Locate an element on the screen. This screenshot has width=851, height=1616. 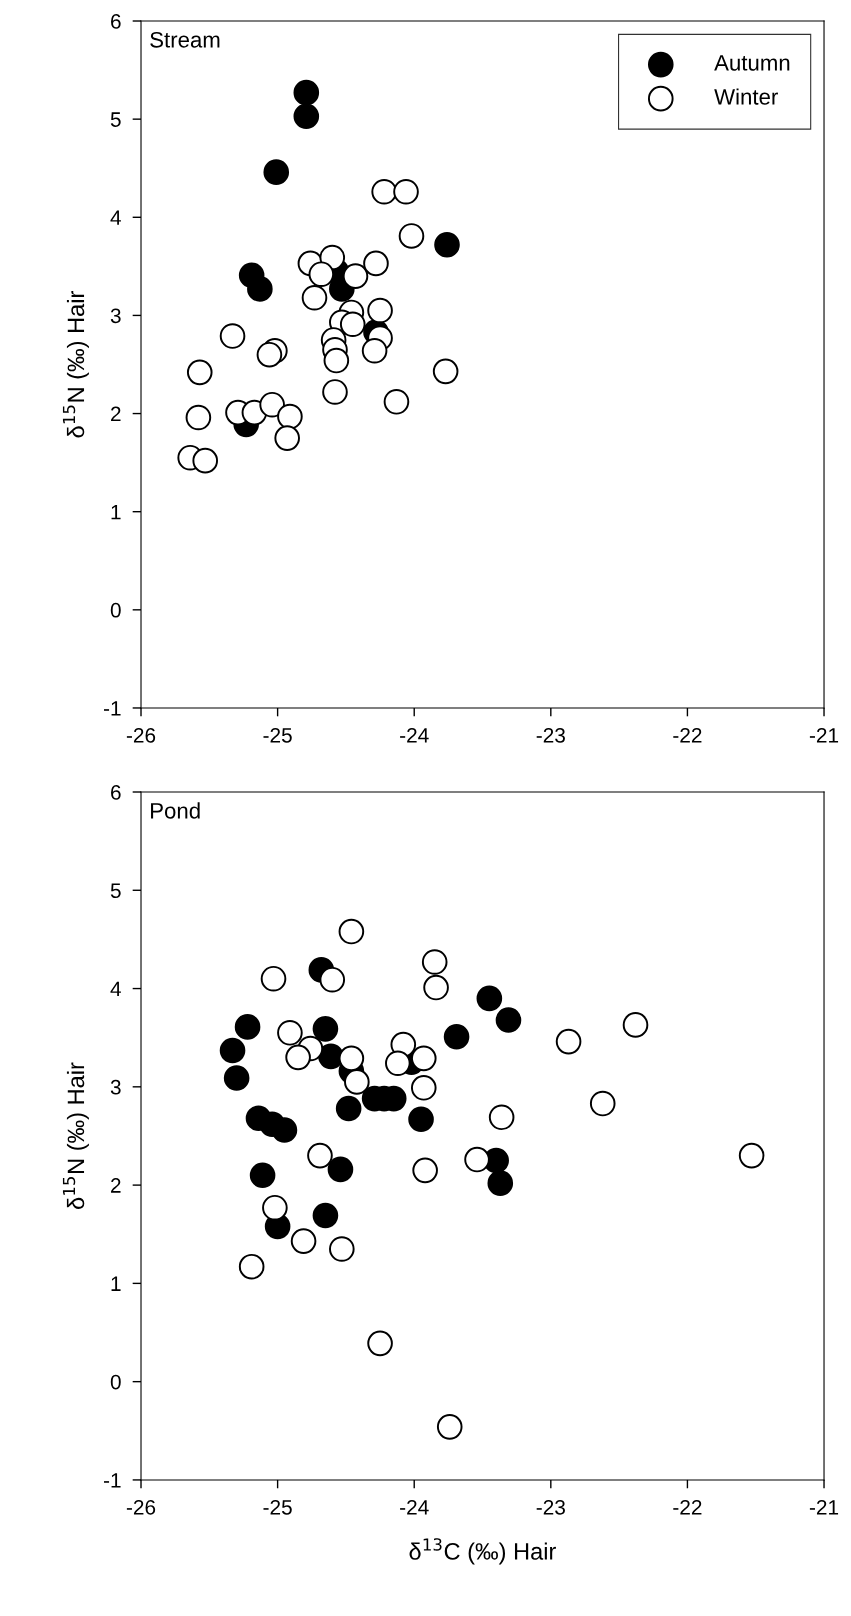
annotation: Stream is located at coordinates (185, 39).